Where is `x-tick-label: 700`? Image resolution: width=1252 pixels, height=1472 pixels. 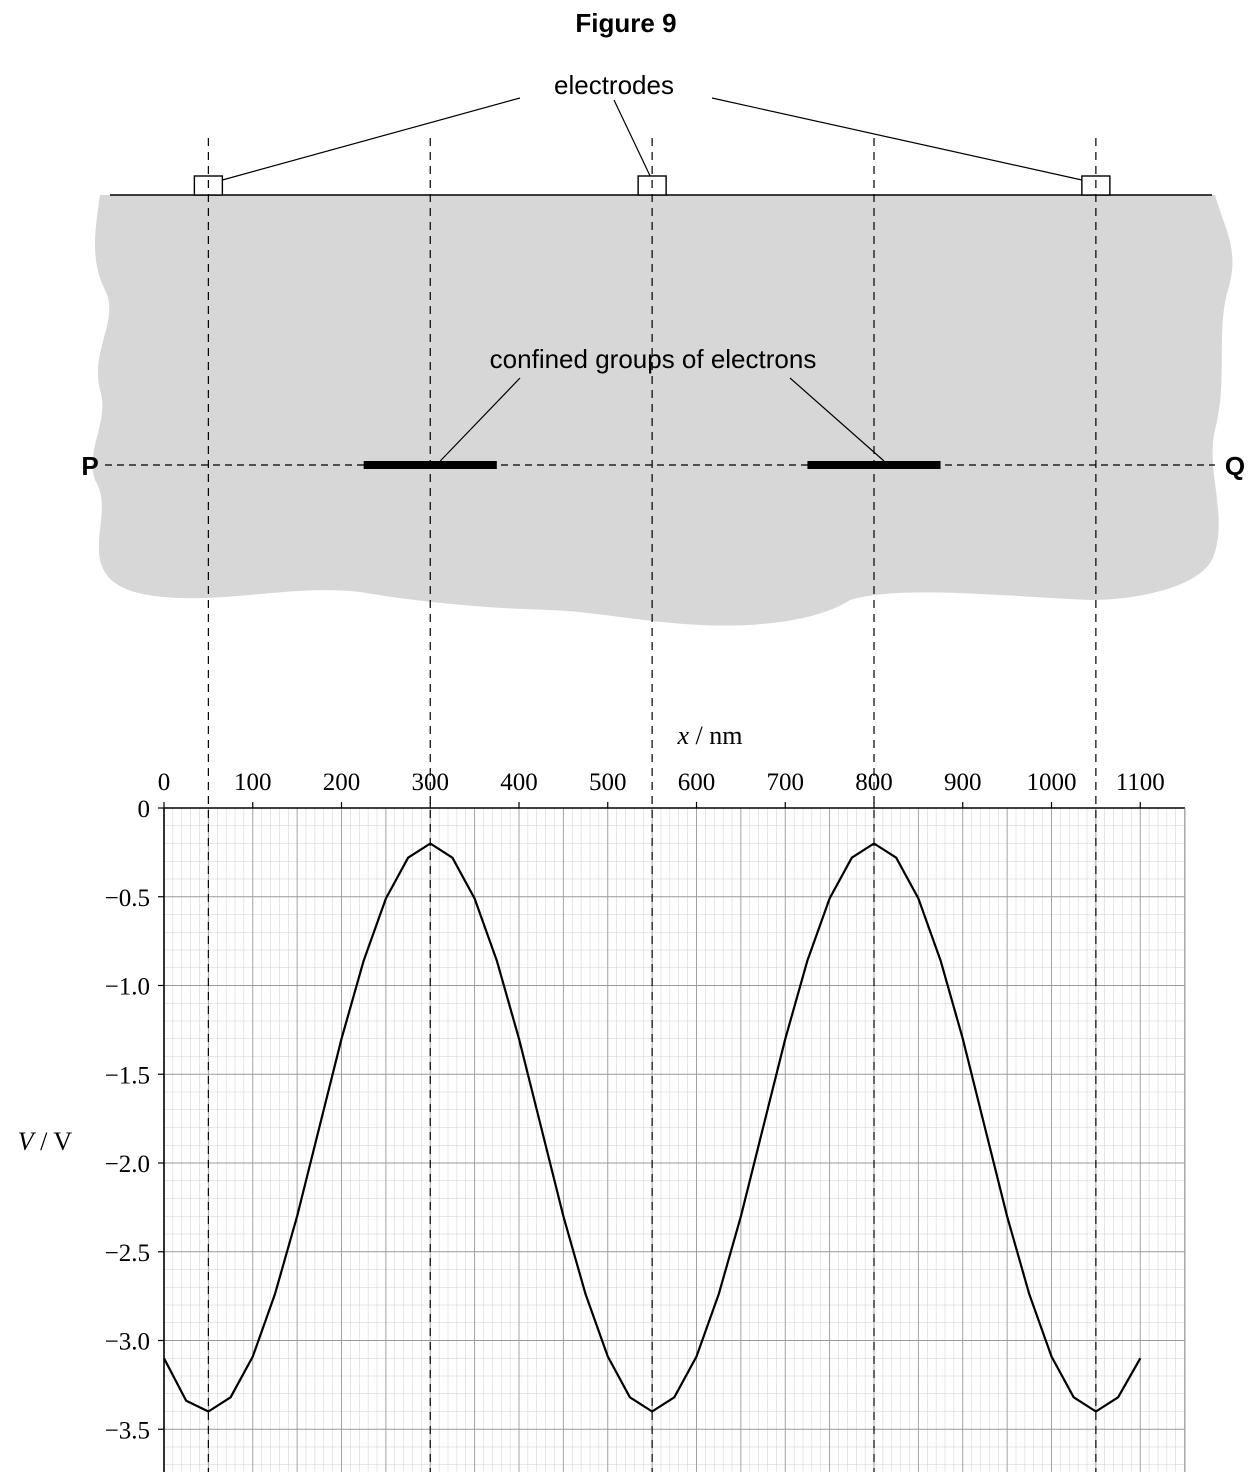
x-tick-label: 700 is located at coordinates (786, 782).